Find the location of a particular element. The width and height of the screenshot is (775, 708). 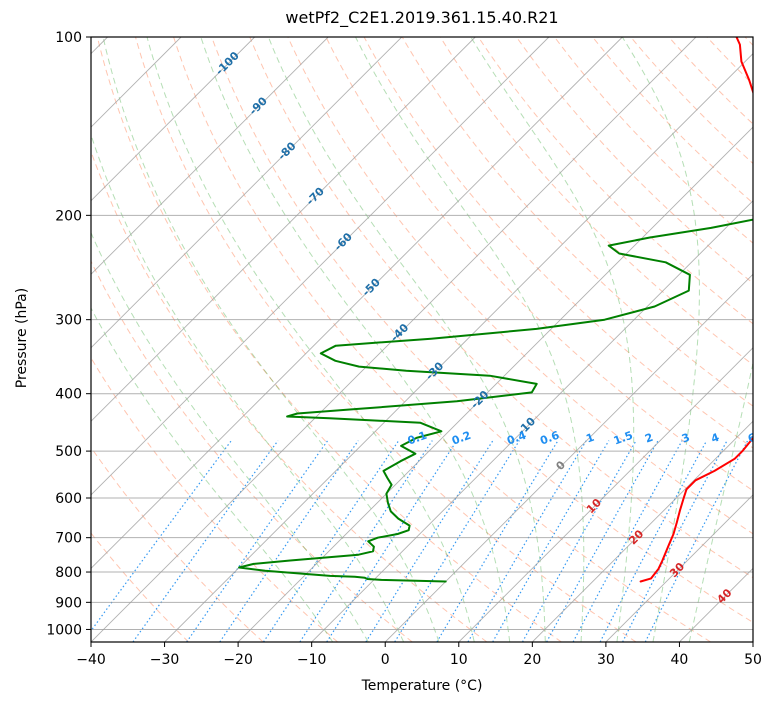

mixing-ratio-label: 0.4 is located at coordinates (516, 438).